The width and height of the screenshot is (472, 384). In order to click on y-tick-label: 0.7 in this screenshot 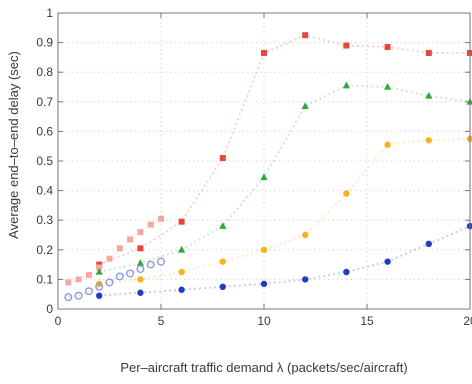, I will do `click(44, 102)`.